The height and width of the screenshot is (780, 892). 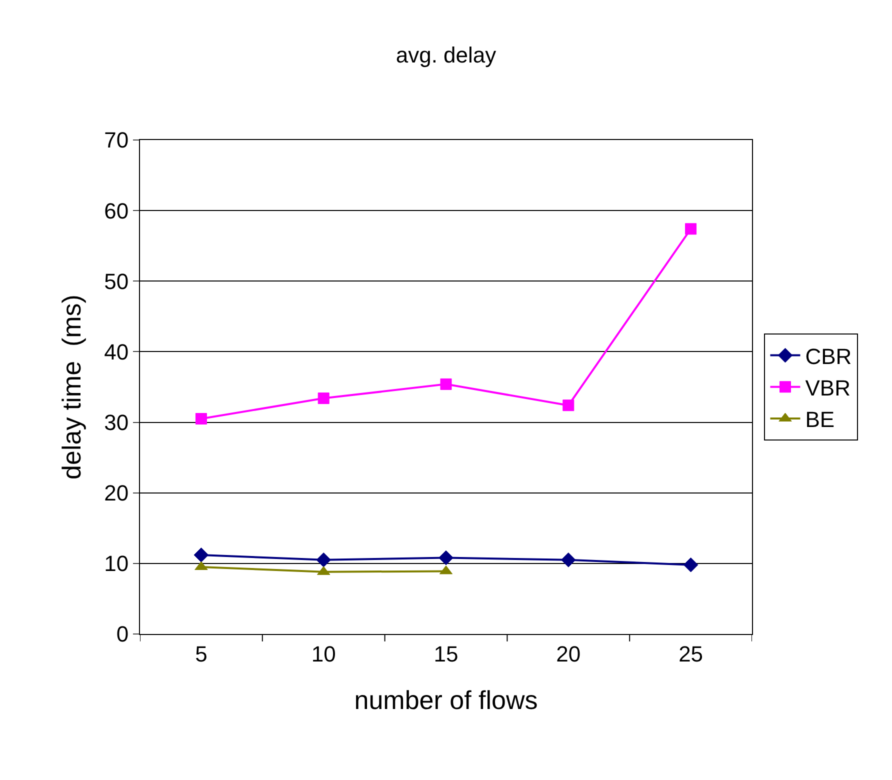 What do you see at coordinates (828, 356) in the screenshot?
I see `legend-label: CBR` at bounding box center [828, 356].